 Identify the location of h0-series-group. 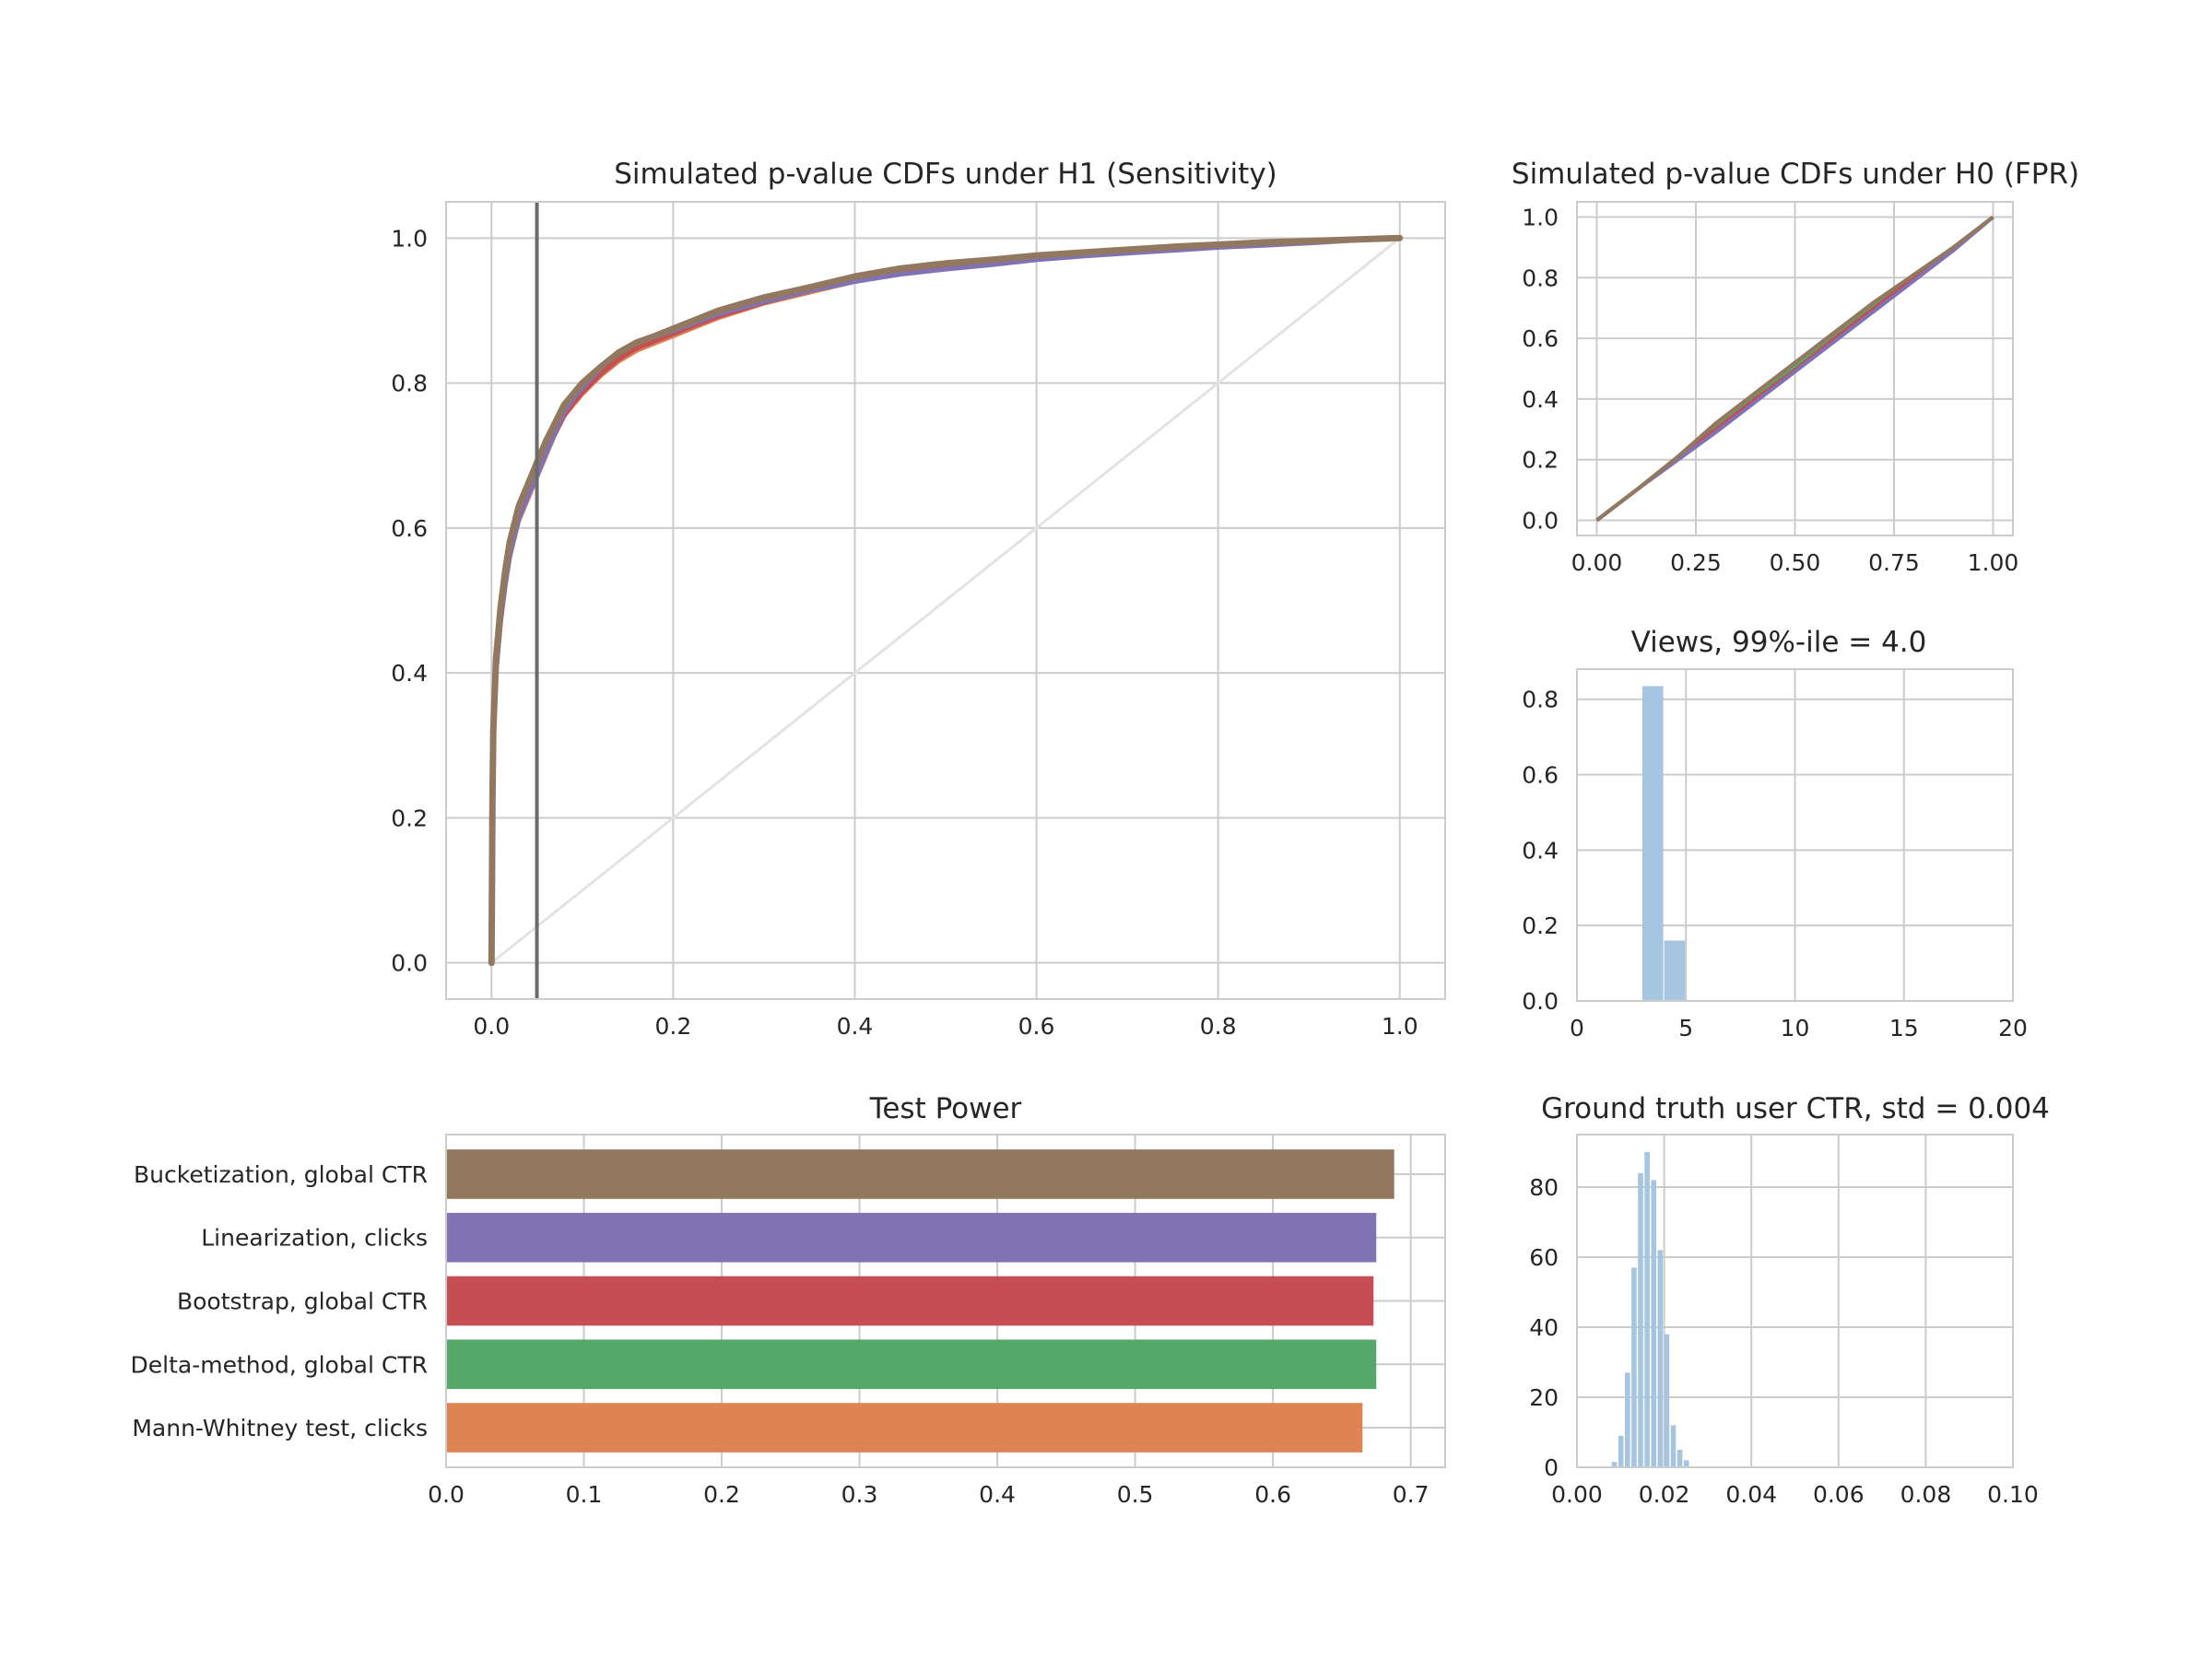
(1794, 369).